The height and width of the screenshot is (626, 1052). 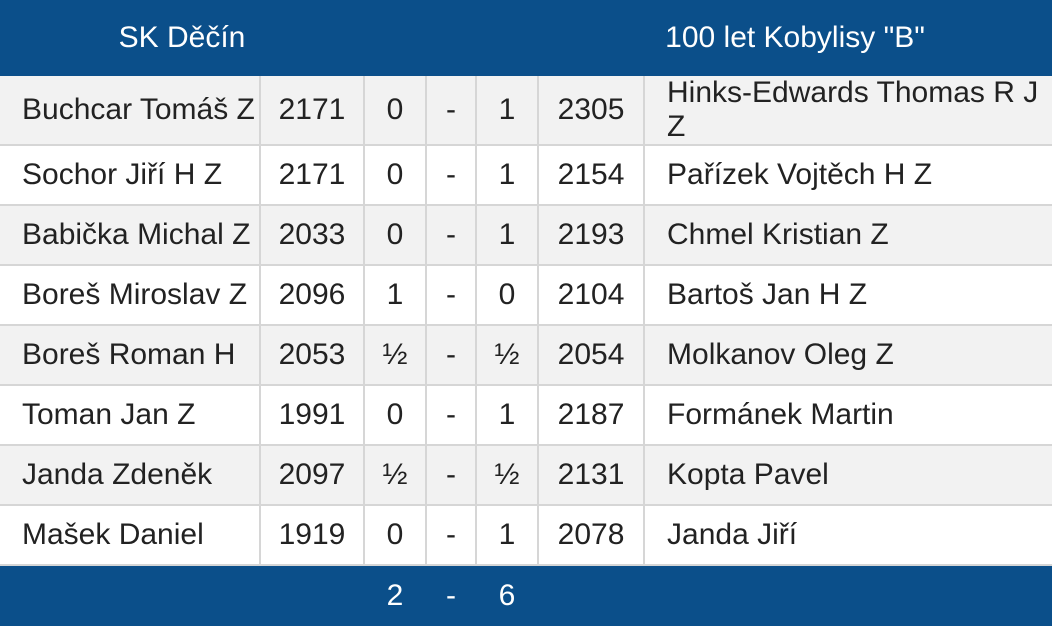 I want to click on away-player-name: Chmel Kristian Z, so click(x=848, y=235).